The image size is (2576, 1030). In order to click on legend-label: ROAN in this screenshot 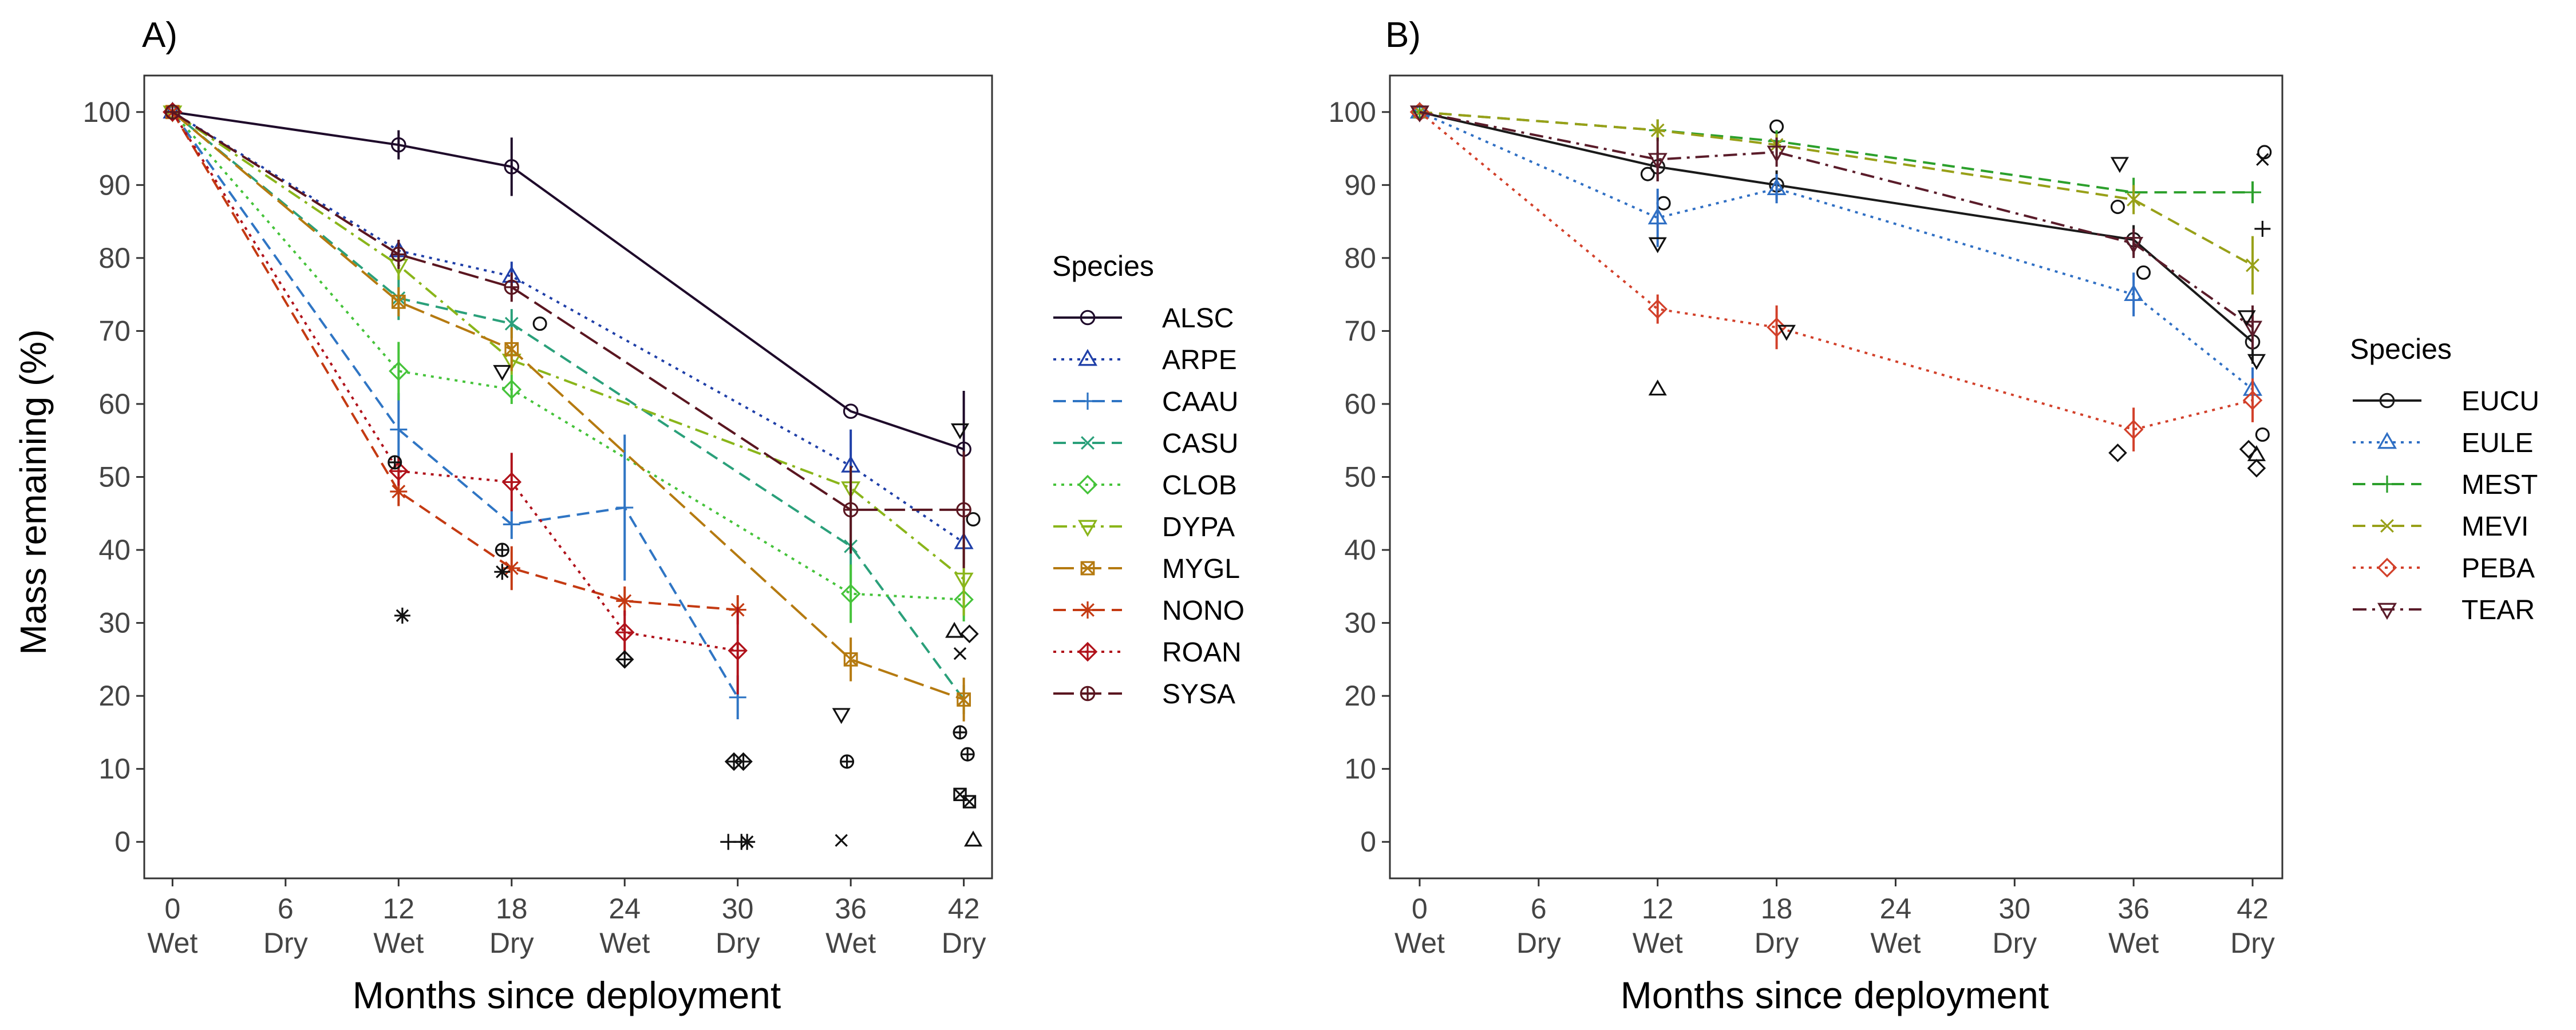, I will do `click(1202, 652)`.